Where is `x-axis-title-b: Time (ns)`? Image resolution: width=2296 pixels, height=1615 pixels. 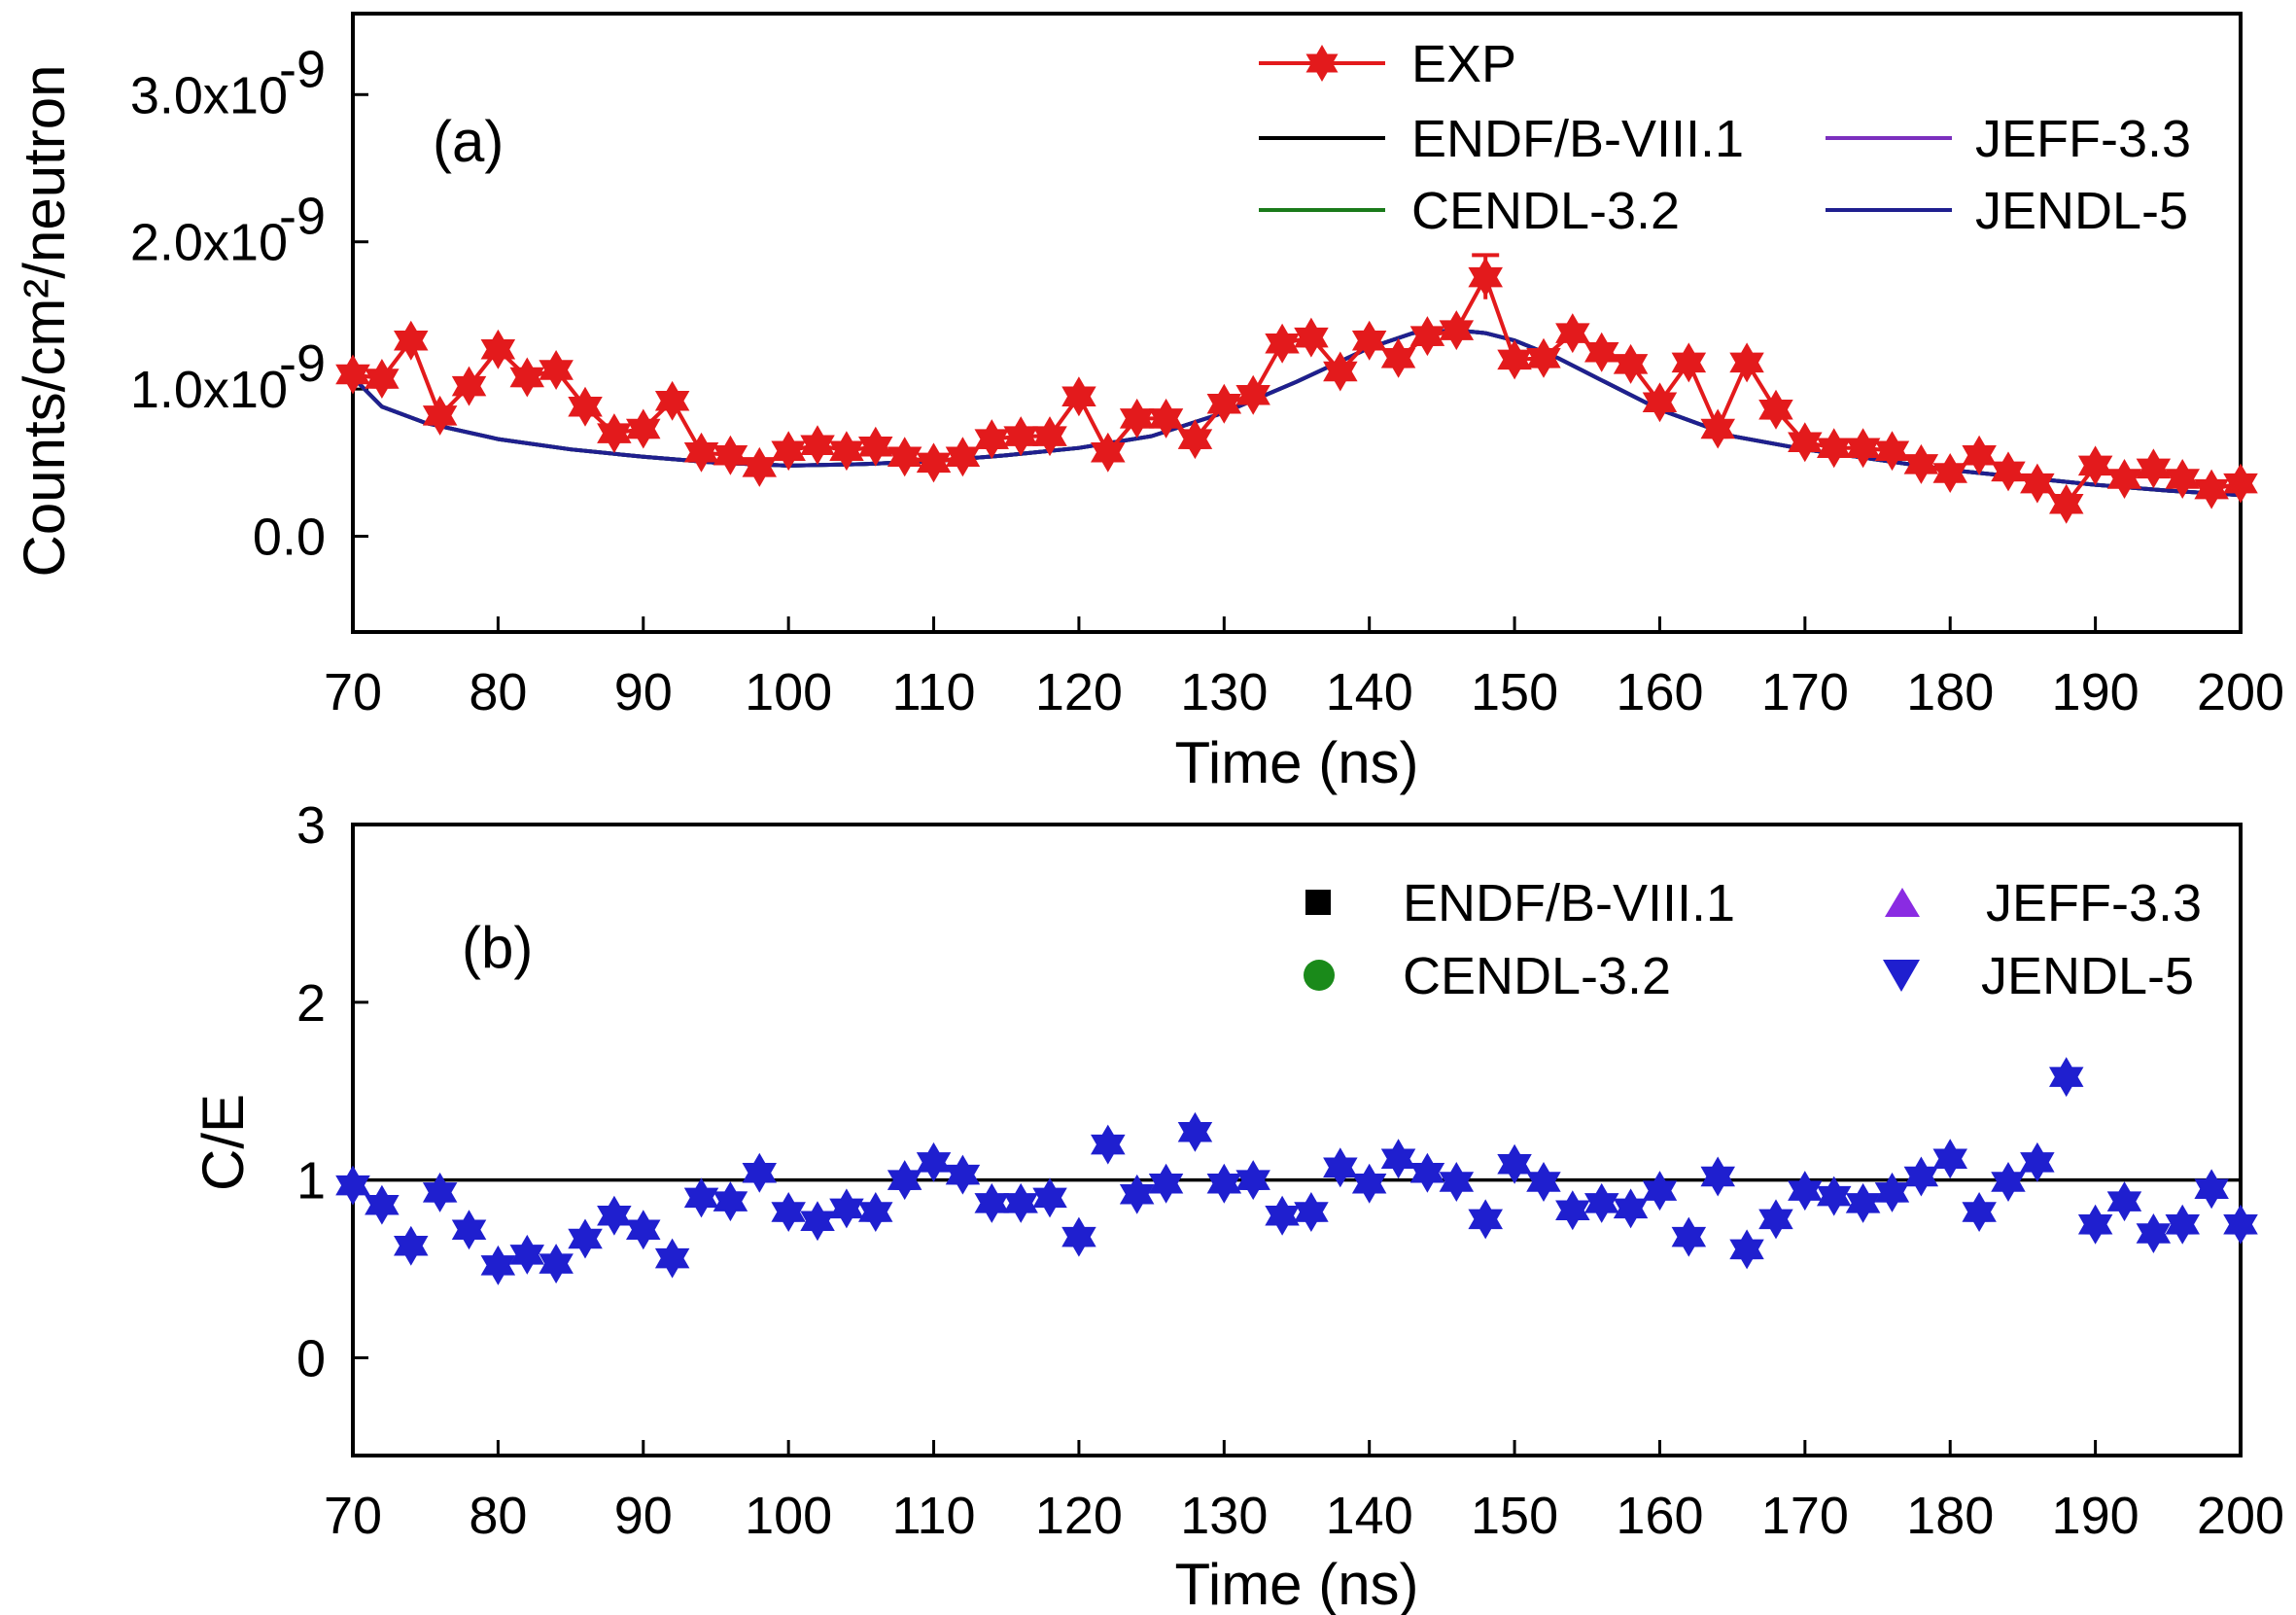 x-axis-title-b: Time (ns) is located at coordinates (1296, 1583).